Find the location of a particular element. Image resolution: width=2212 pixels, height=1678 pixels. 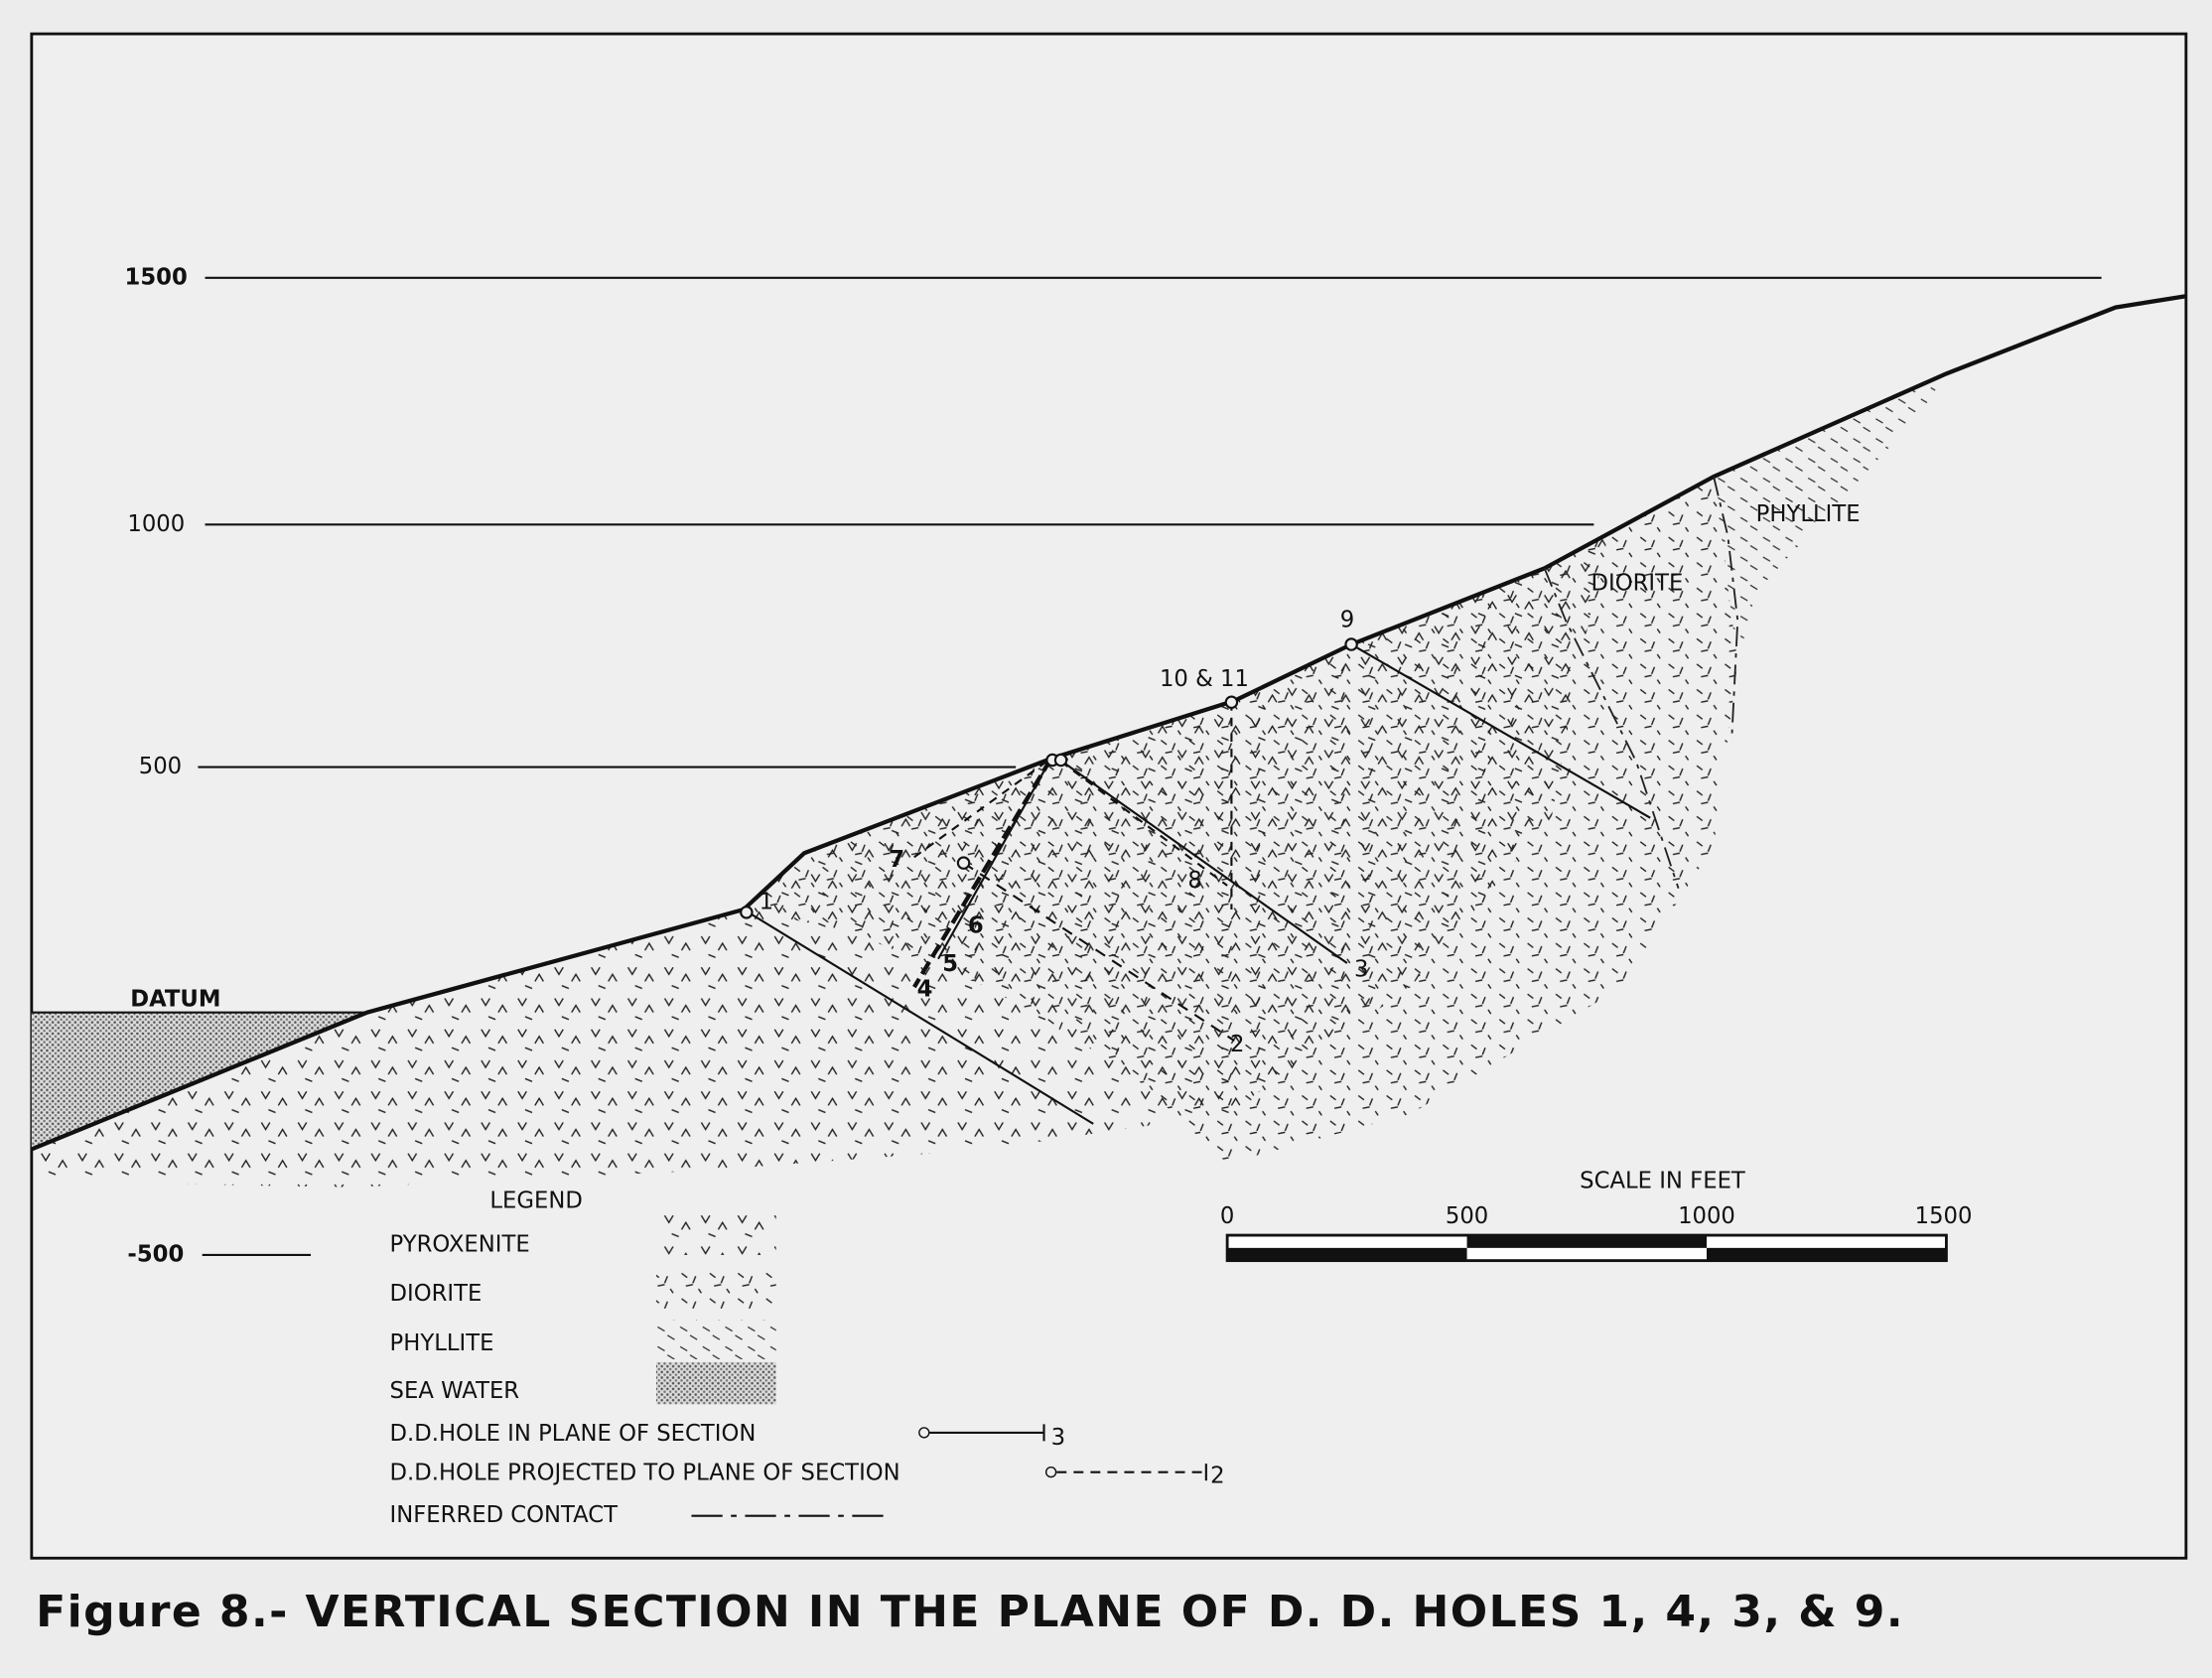

rock-label: DIORITE is located at coordinates (1637, 583).